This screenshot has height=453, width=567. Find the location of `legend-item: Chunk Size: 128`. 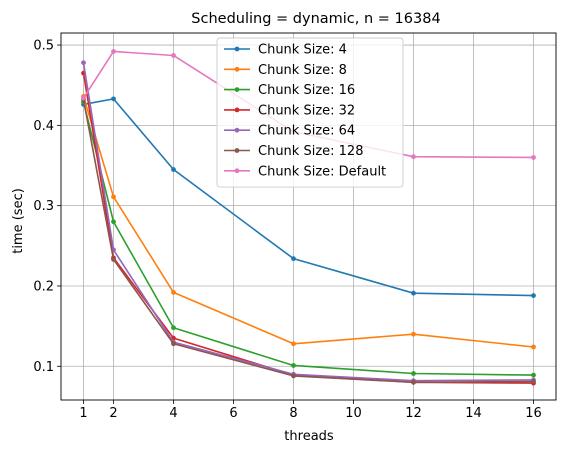

legend-item: Chunk Size: 128 is located at coordinates (293, 151).